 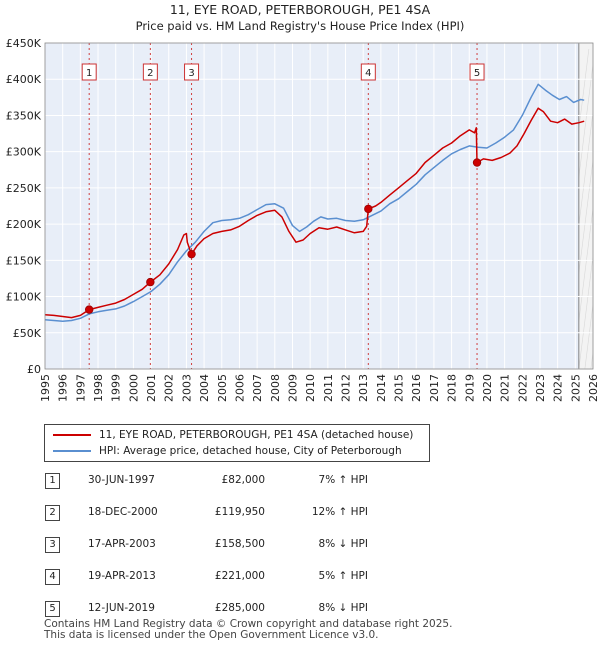 I want to click on sale-hpi-comparison: 5% ↑ HPI, so click(x=343, y=576).